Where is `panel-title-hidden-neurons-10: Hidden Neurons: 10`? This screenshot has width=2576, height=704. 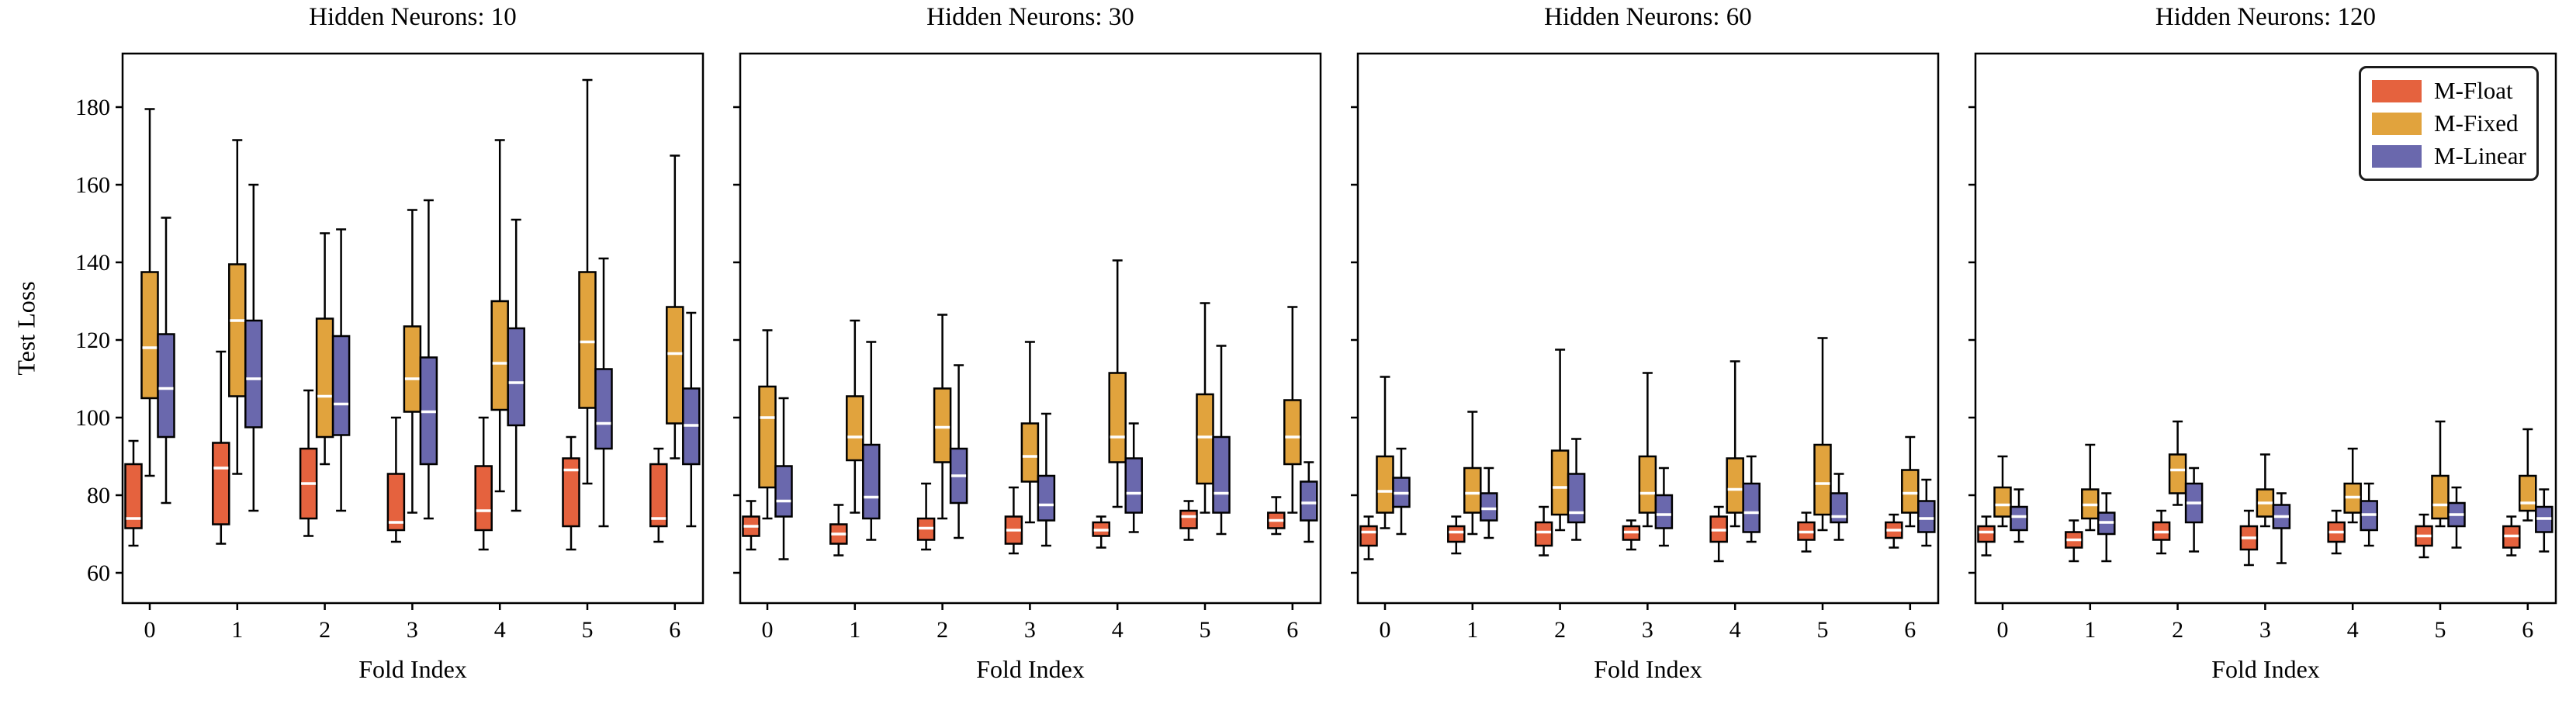
panel-title-hidden-neurons-10: Hidden Neurons: 10 is located at coordinates (413, 17).